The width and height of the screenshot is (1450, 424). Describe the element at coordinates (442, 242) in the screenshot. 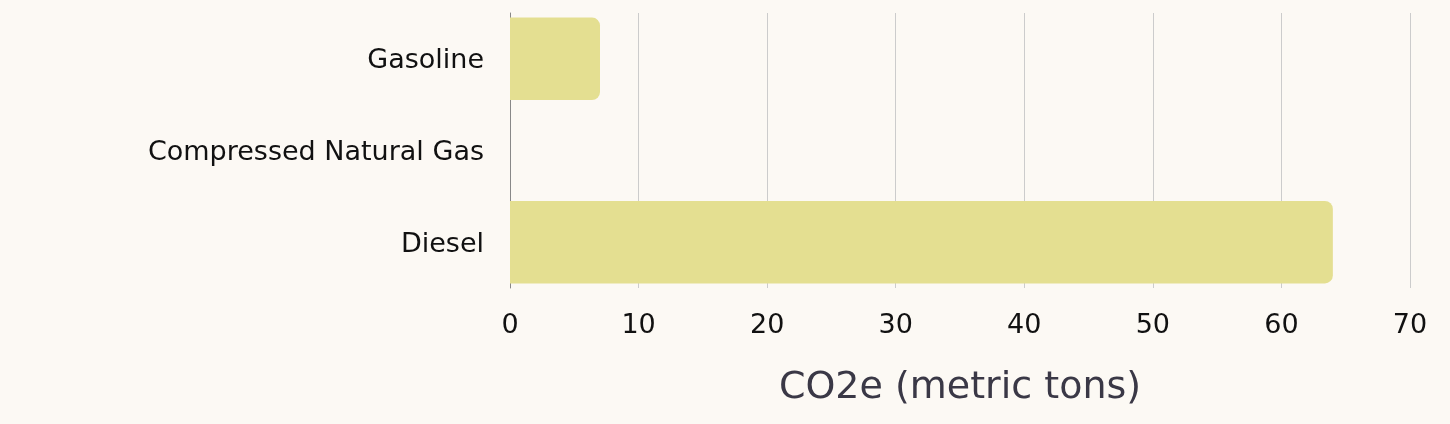

I see `y-tick-label: Diesel` at that location.